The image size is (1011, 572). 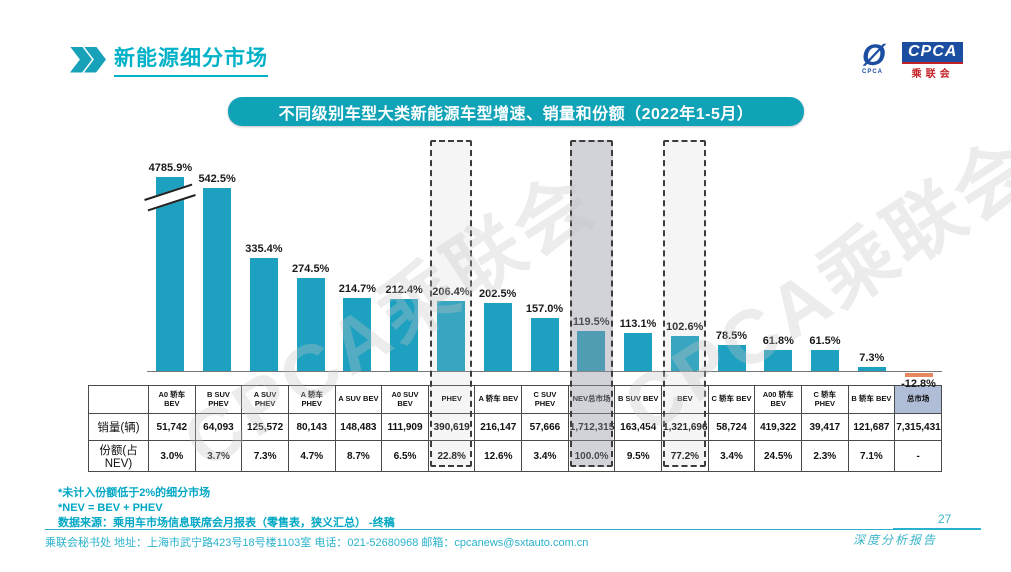 What do you see at coordinates (311, 399) in the screenshot?
I see `table-col-header: A 轿车 PHEV` at bounding box center [311, 399].